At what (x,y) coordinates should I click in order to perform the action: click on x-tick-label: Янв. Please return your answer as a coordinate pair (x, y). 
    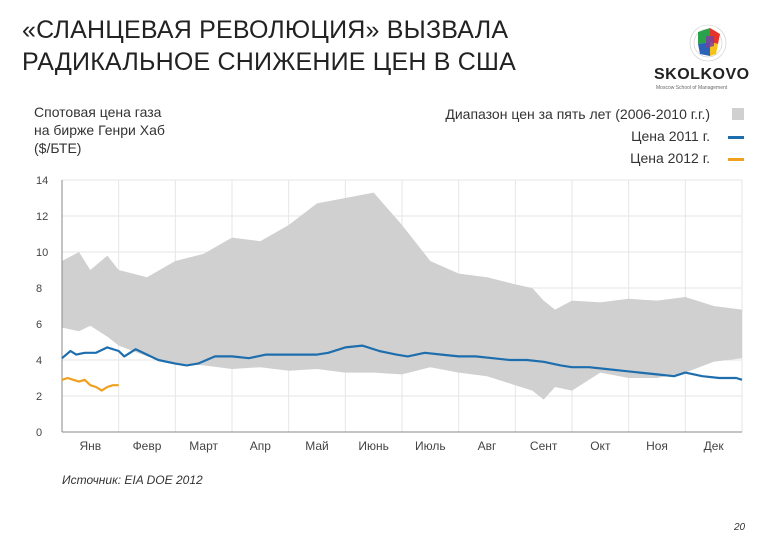
    Looking at the image, I should click on (90, 446).